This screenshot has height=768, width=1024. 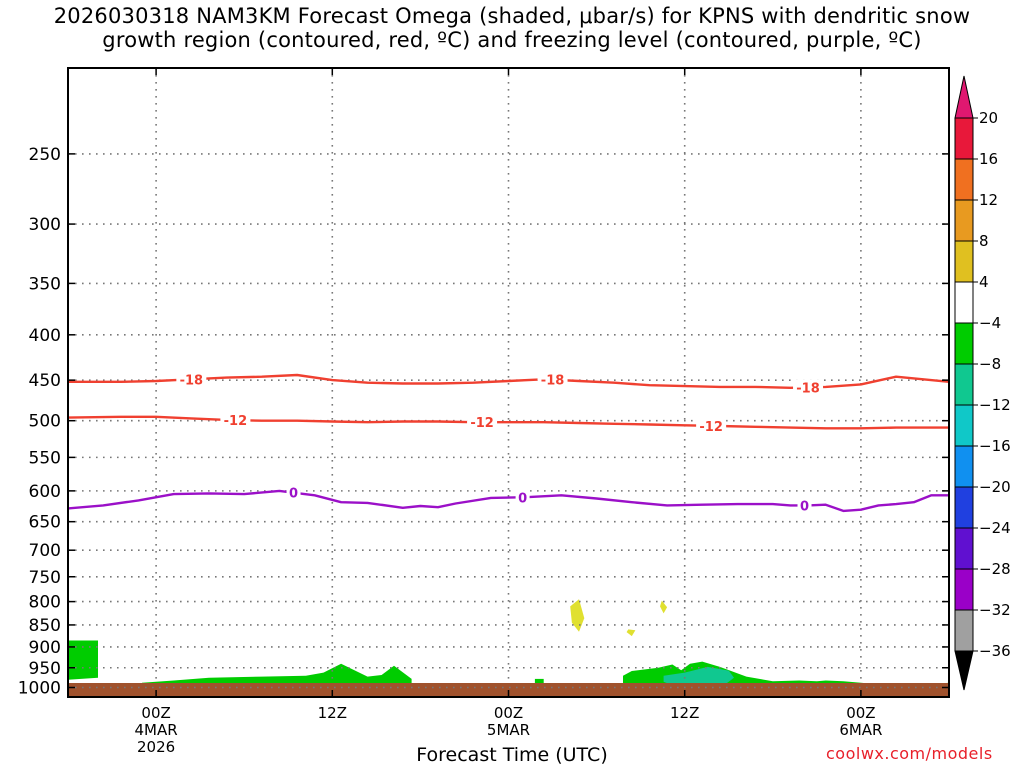 I want to click on y-tick-label: 750, so click(x=45, y=578).